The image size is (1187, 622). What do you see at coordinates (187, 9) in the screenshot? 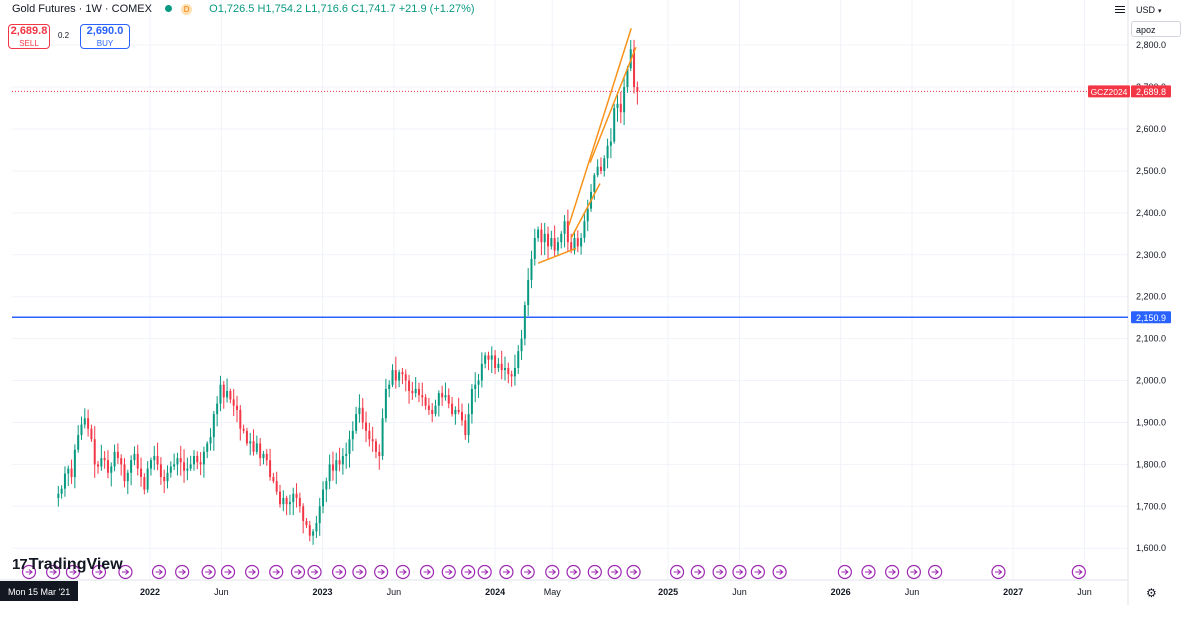
I see `interval-badge: D` at bounding box center [187, 9].